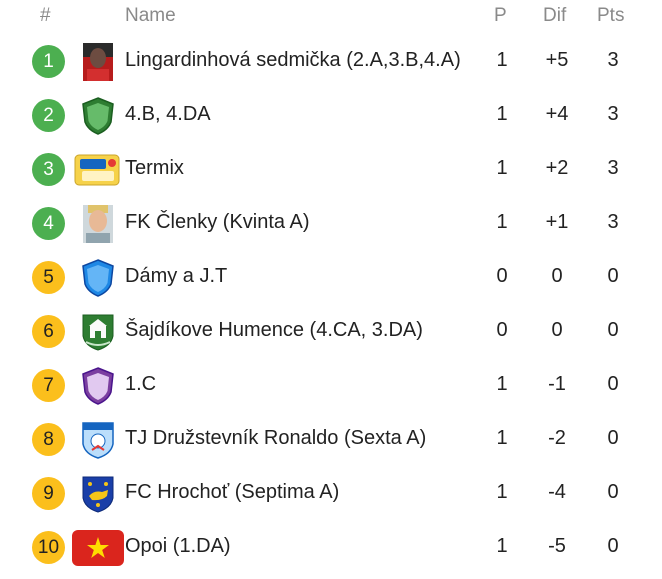 This screenshot has width=662, height=579. Describe the element at coordinates (557, 222) in the screenshot. I see `diff-value: +1` at that location.